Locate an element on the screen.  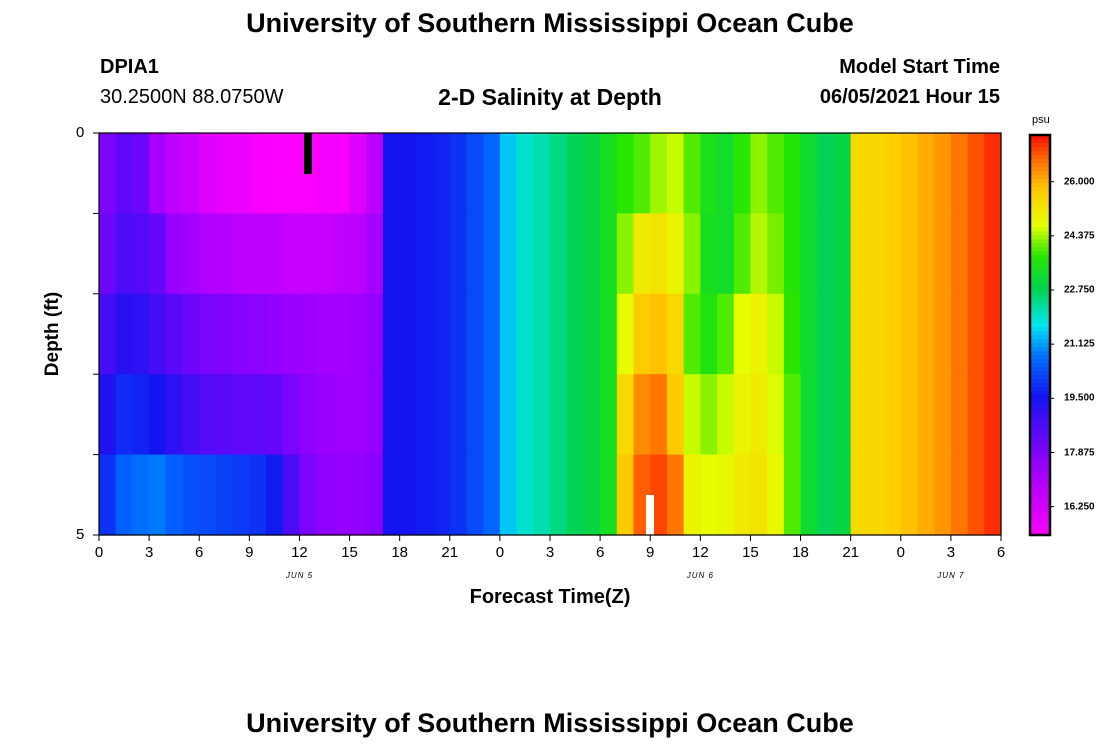
current-time-marker is located at coordinates (650, 515).